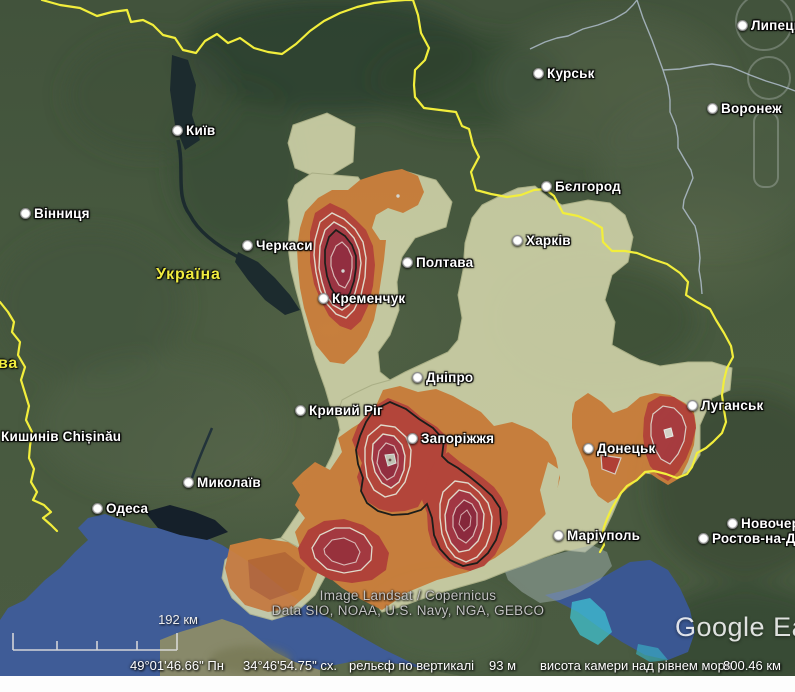 This screenshot has width=795, height=692. I want to click on black-sea, so click(229, 595).